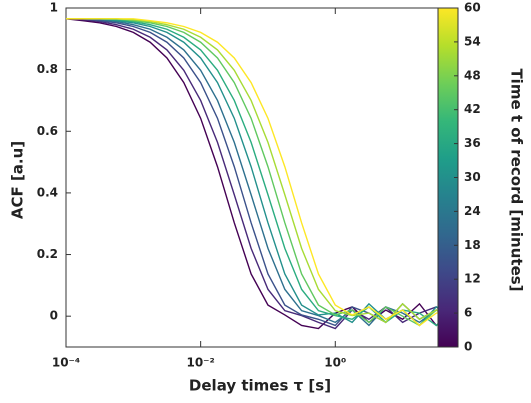  Describe the element at coordinates (335, 363) in the screenshot. I see `x-tick-label: 10⁰` at that location.